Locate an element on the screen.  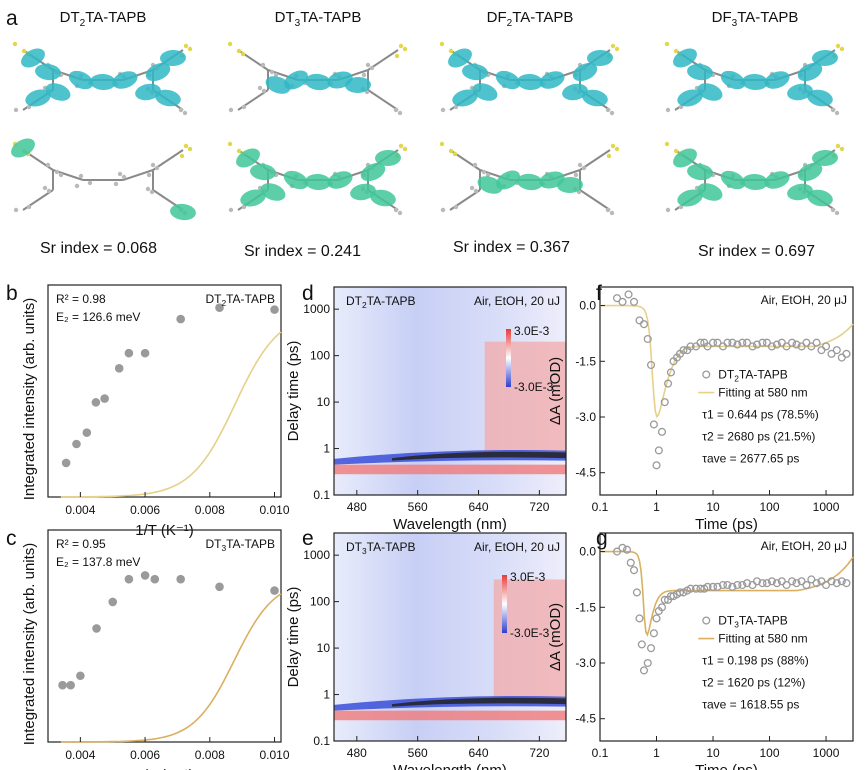
experiment-condition: Air, EtOH, 20 μJ is located at coordinates (804, 300).